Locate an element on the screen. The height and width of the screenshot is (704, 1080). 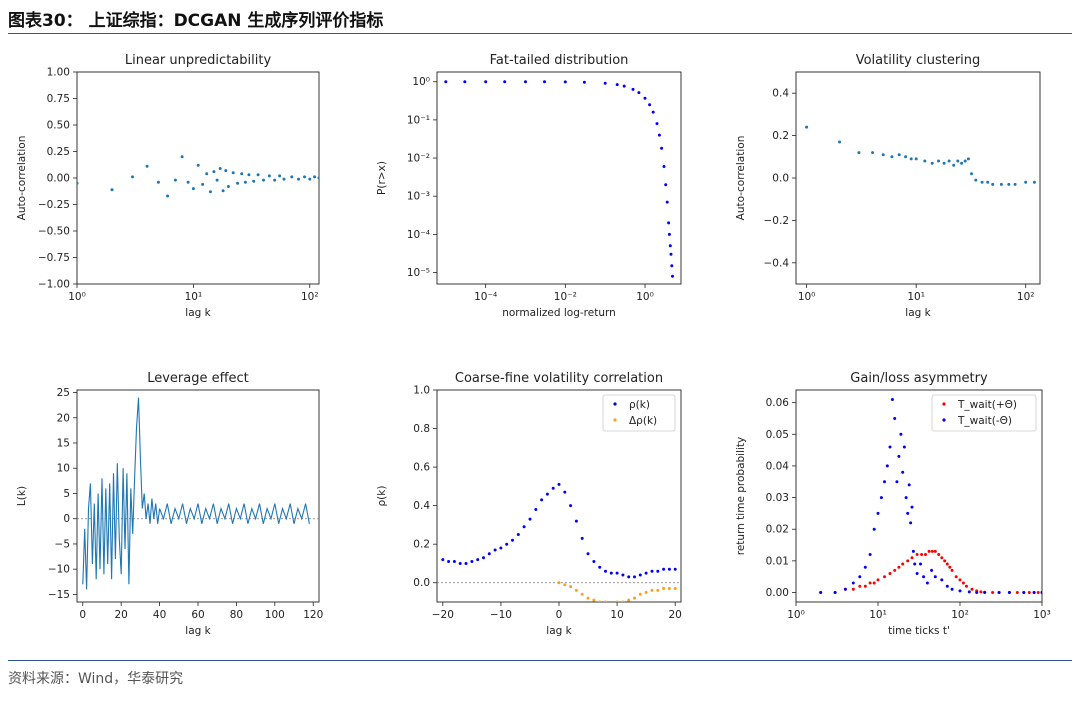
figure-title: 图表30： 上证综指：DCGAN 生成序列评价指标 is located at coordinates (196, 21).